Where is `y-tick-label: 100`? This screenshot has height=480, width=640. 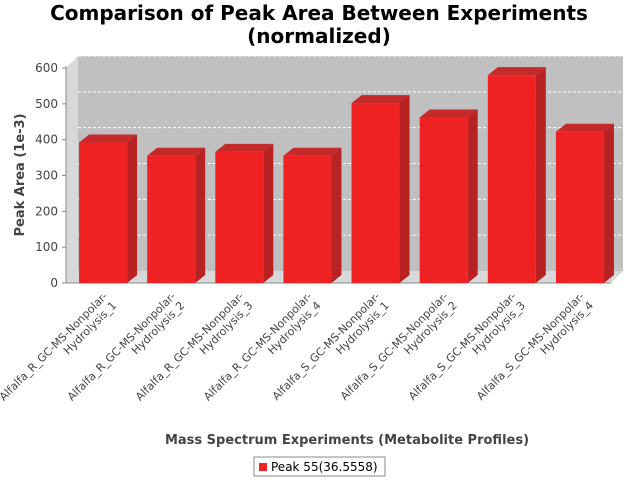 y-tick-label: 100 is located at coordinates (46, 247).